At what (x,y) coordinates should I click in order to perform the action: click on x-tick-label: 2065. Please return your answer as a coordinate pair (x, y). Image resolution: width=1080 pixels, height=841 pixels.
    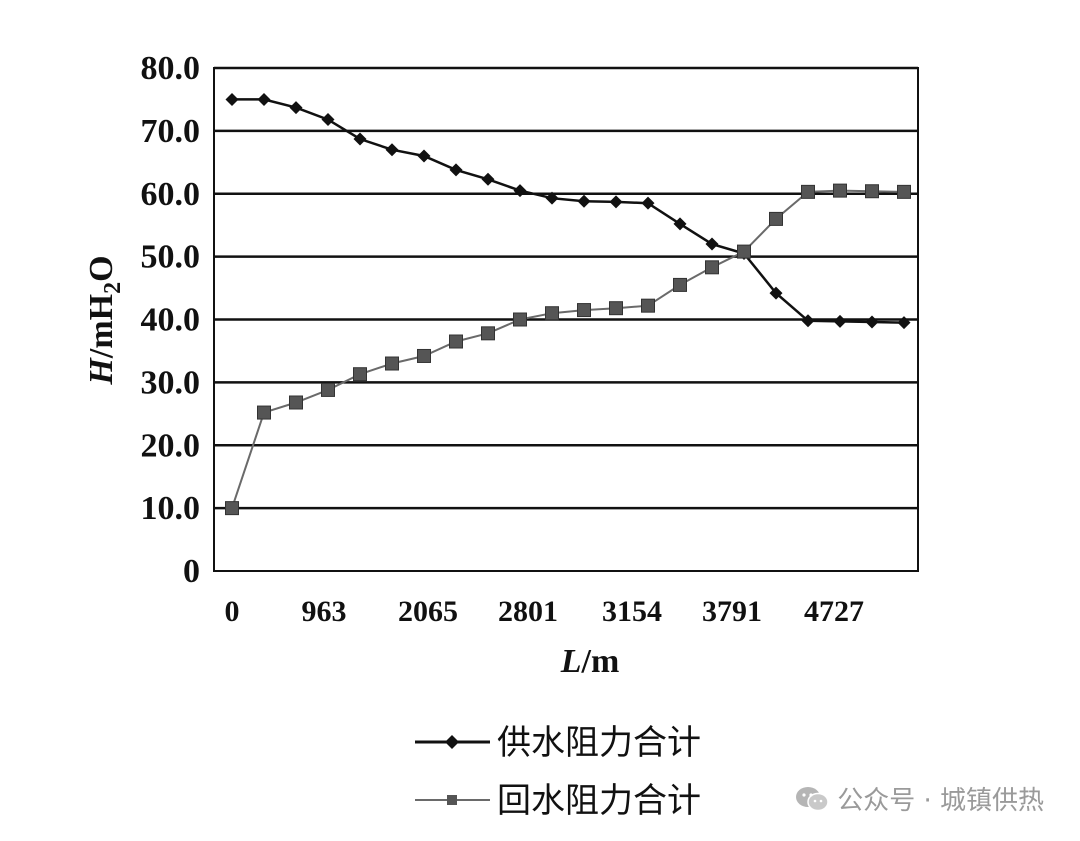
    Looking at the image, I should click on (428, 611).